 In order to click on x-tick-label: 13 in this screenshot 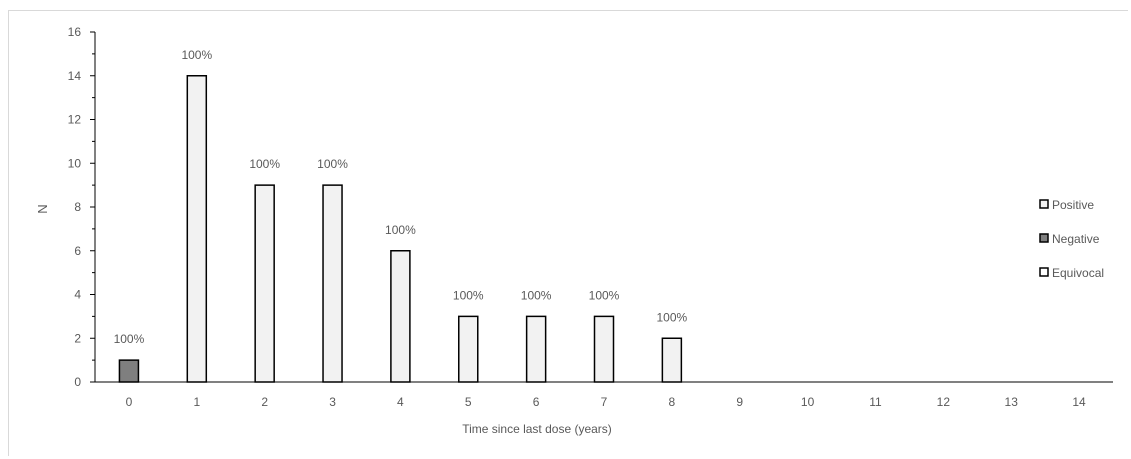, I will do `click(1012, 402)`.